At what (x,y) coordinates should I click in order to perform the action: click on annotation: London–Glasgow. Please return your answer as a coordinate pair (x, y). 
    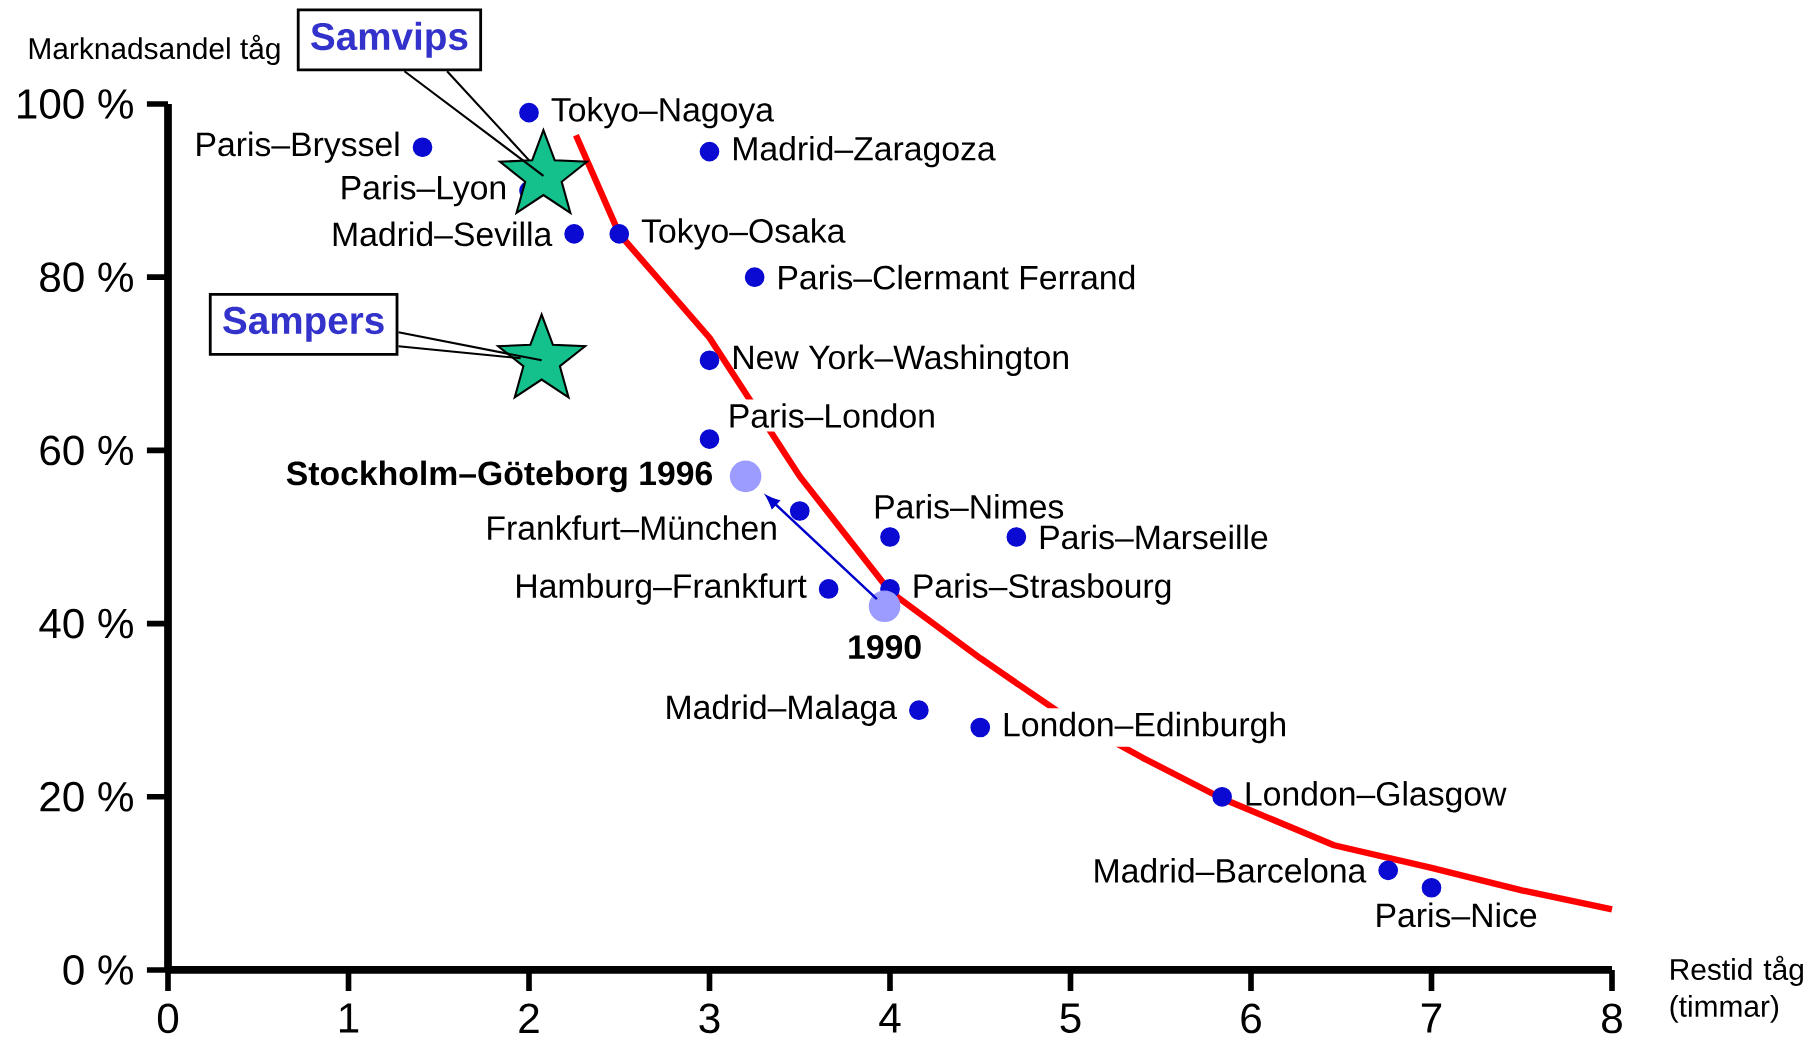
    Looking at the image, I should click on (1376, 797).